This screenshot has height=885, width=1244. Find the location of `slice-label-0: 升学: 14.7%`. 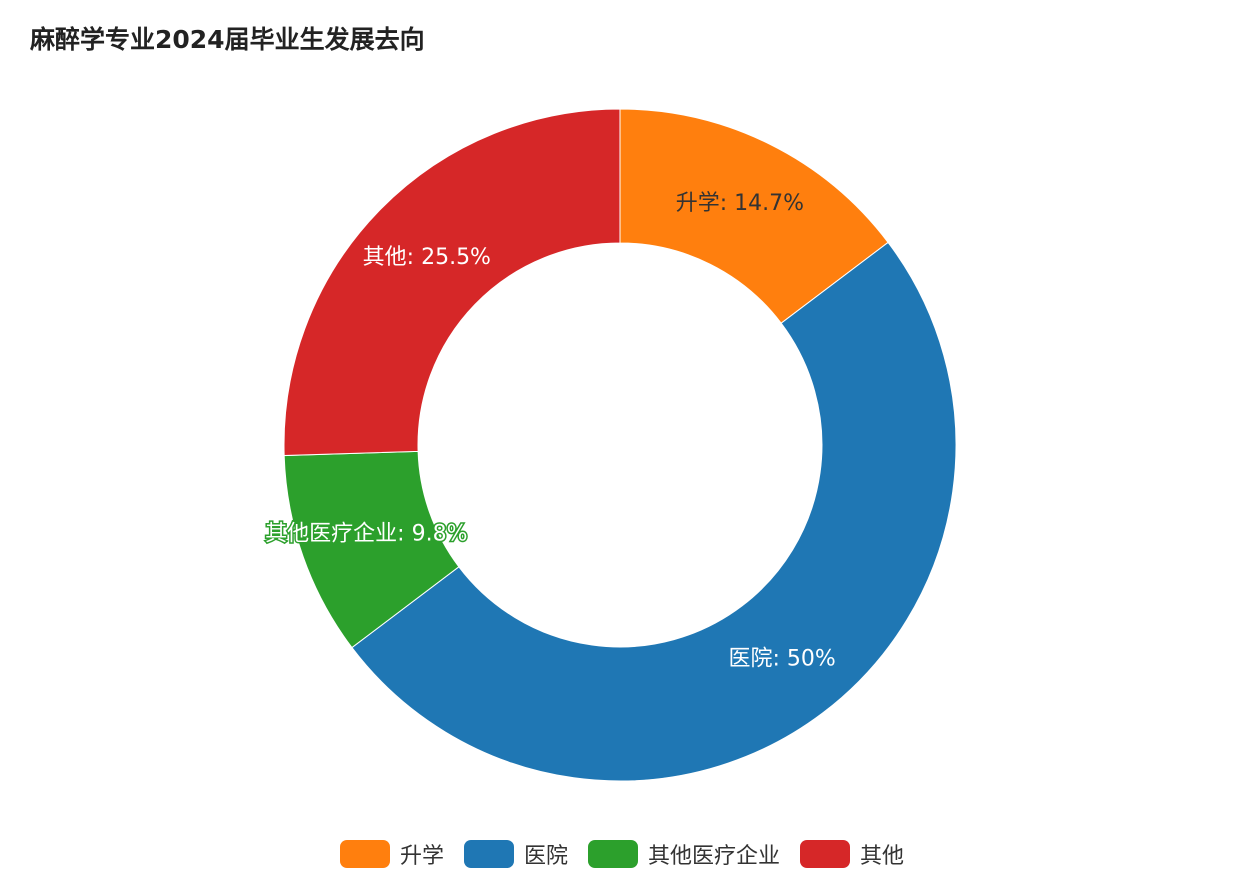

slice-label-0: 升学: 14.7% is located at coordinates (740, 203).